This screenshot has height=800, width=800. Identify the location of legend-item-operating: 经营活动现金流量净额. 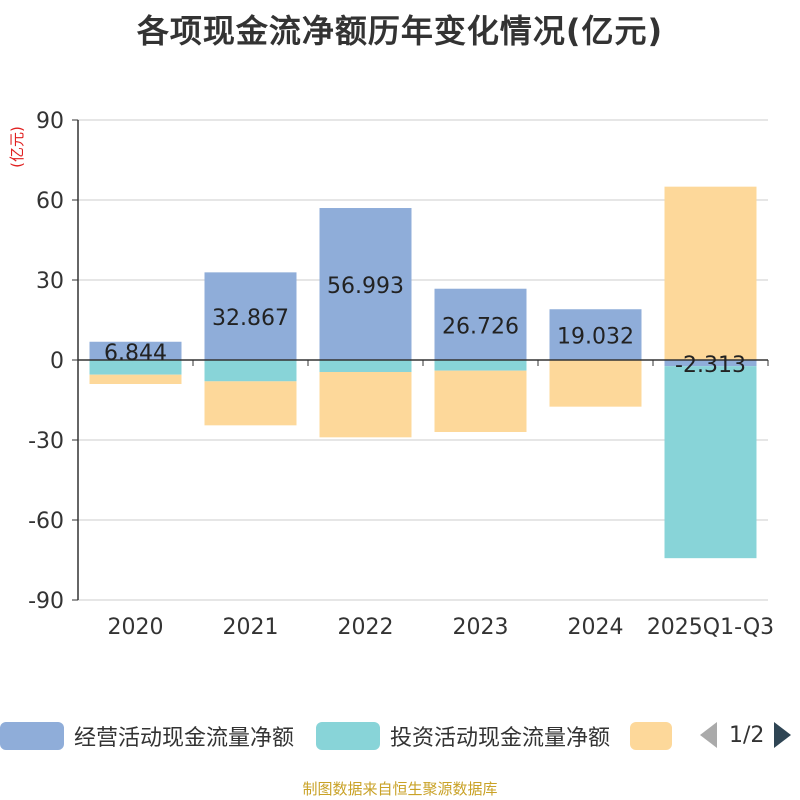
(147, 736).